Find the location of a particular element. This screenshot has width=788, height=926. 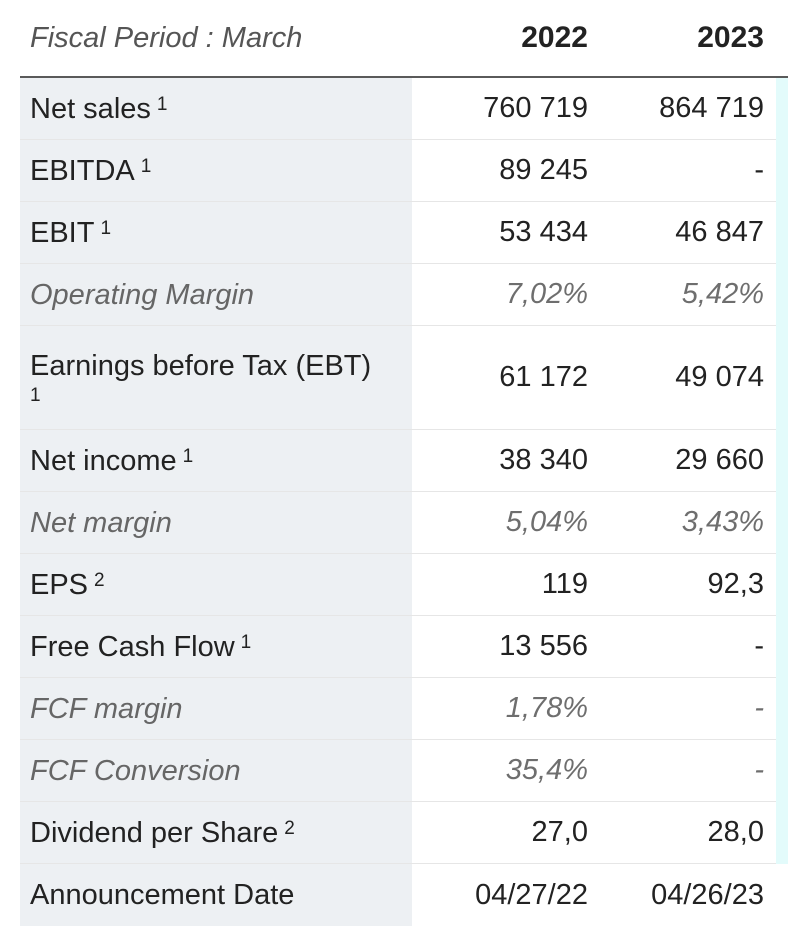

value-2023: 29 660 is located at coordinates (719, 460).